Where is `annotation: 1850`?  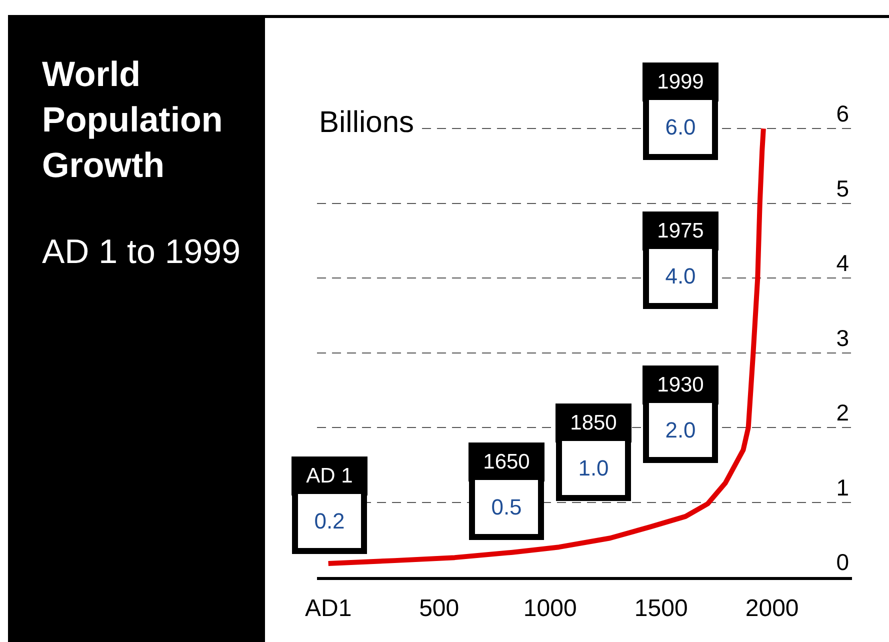 annotation: 1850 is located at coordinates (593, 423).